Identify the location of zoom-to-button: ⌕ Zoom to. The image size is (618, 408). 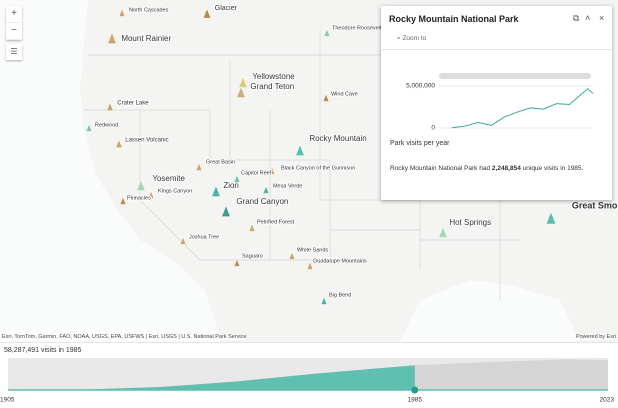
(412, 38).